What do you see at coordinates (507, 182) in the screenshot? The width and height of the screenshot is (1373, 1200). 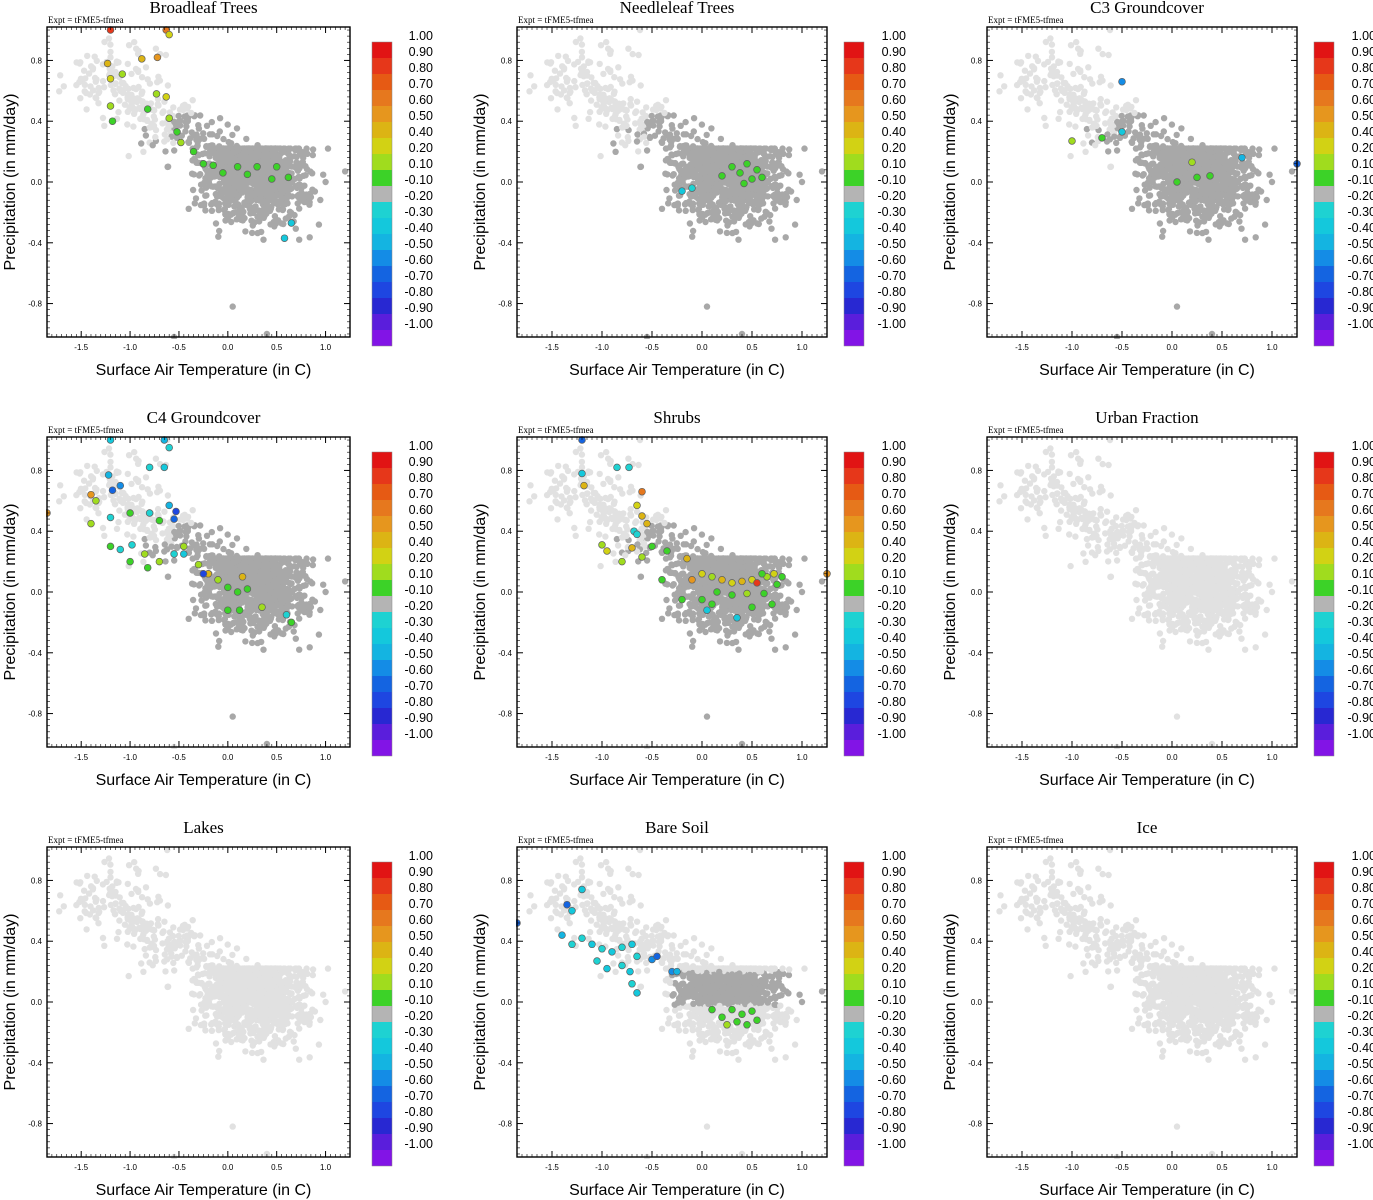 I see `y-tick-label: 0.0` at bounding box center [507, 182].